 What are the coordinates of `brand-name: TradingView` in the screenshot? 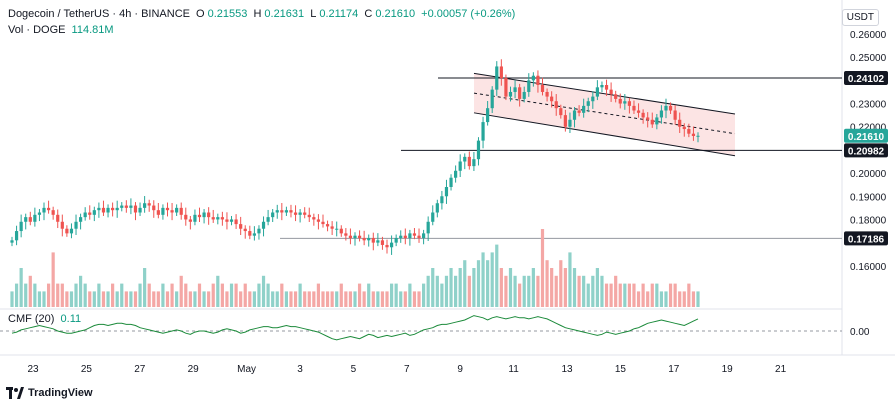 It's located at (60, 393).